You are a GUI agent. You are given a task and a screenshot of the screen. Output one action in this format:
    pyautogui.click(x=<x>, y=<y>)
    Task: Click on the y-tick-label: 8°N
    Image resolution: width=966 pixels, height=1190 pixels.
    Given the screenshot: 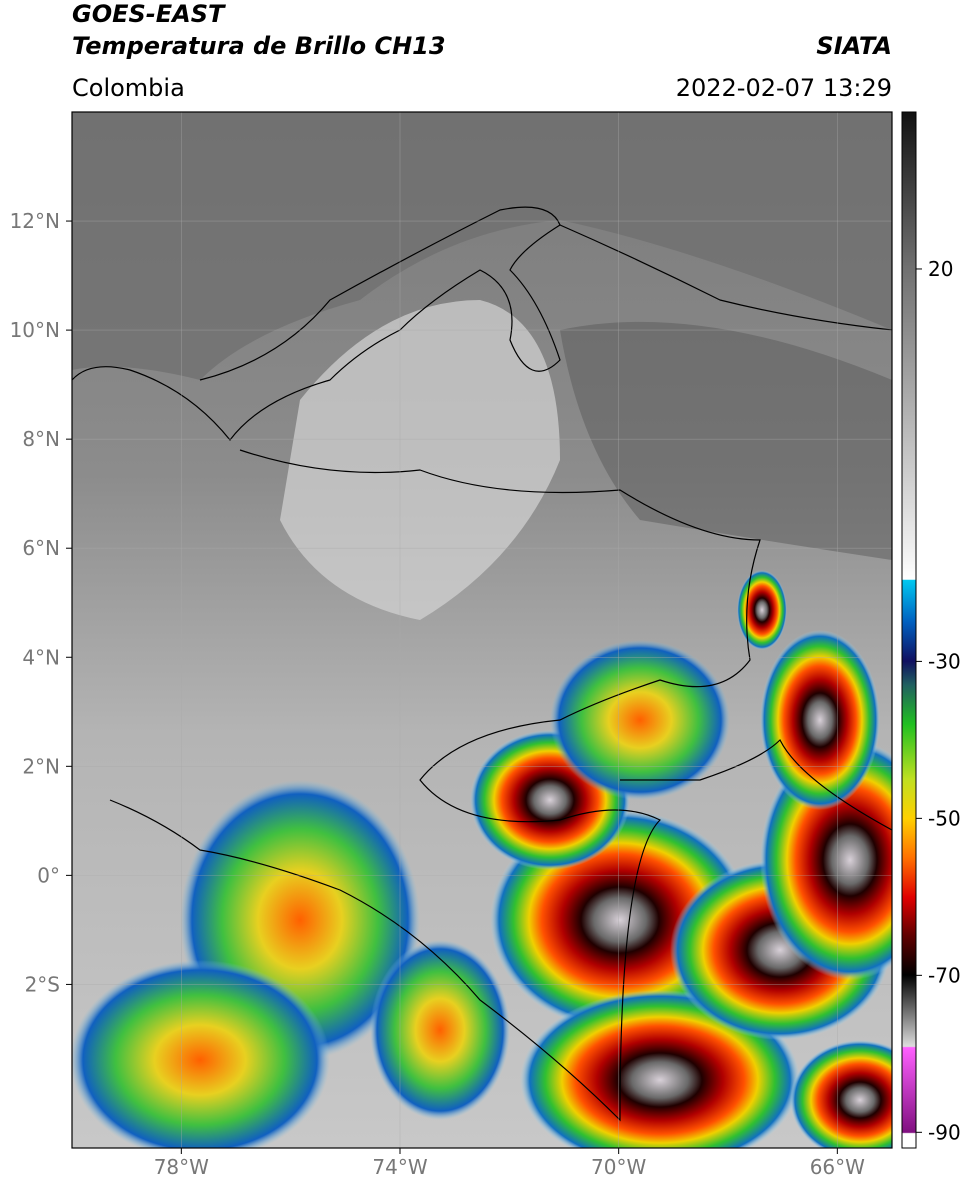 What is the action you would take?
    pyautogui.click(x=41, y=439)
    